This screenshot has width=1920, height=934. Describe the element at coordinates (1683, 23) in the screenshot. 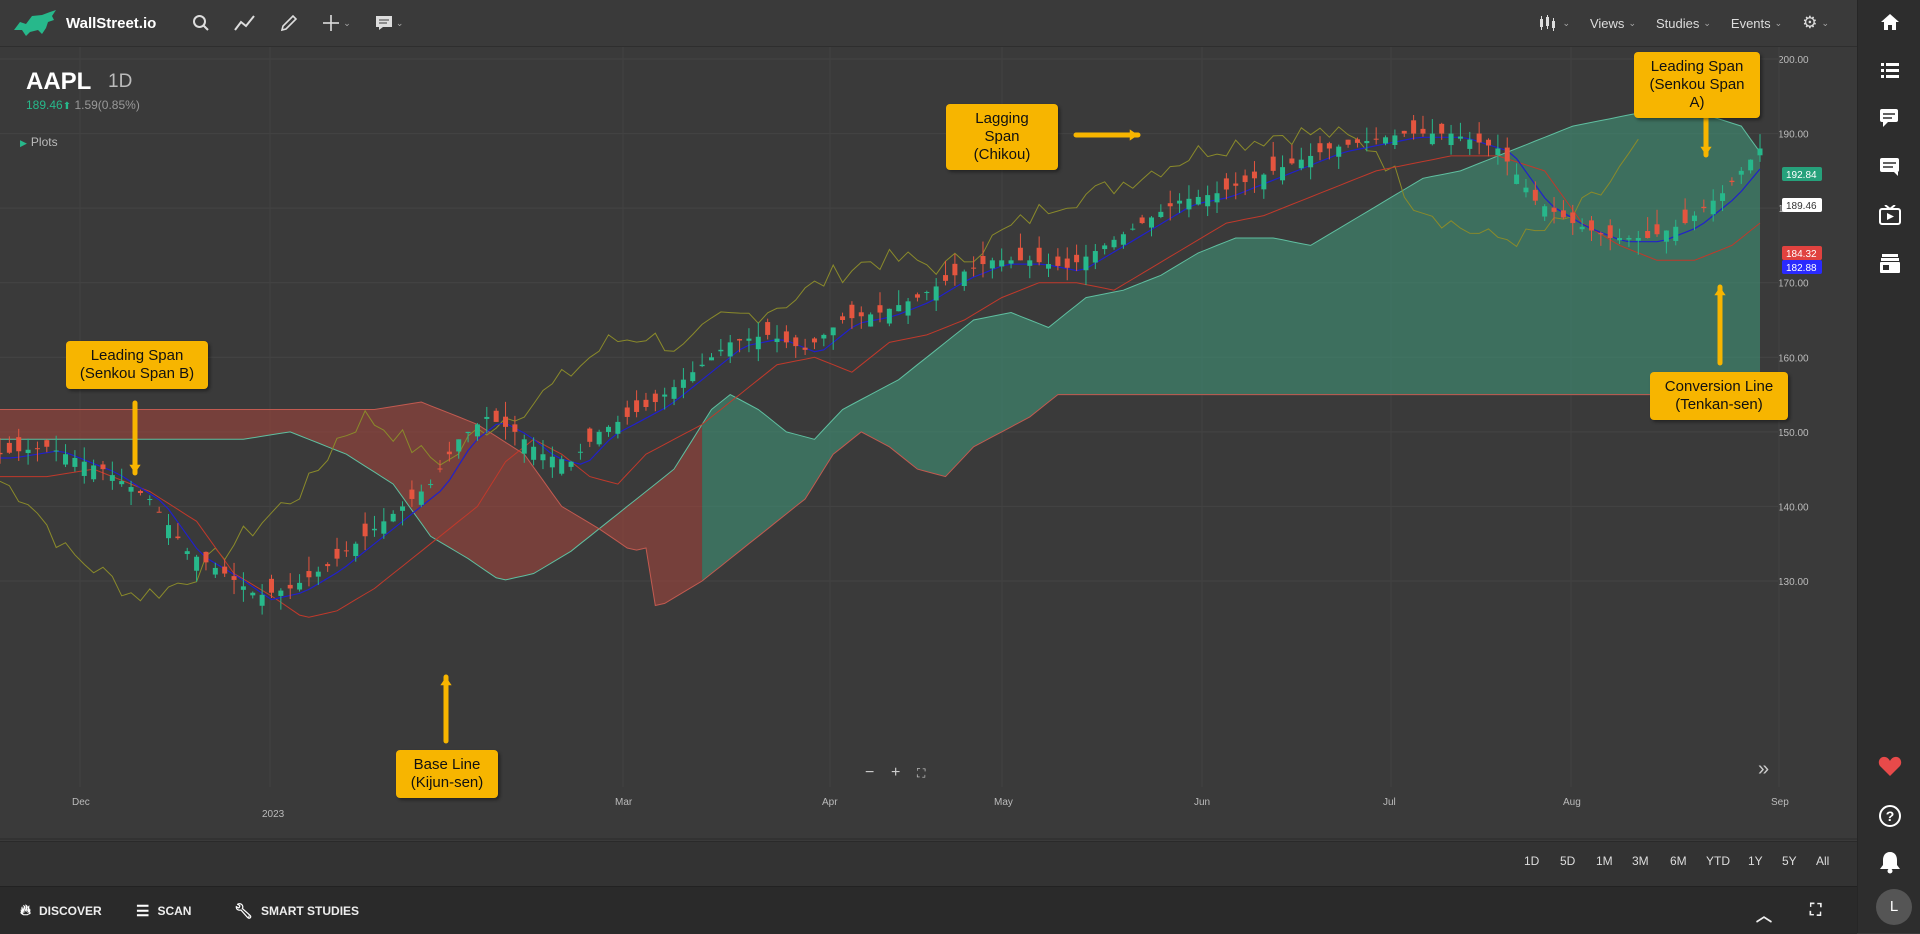

I see `studies-menu: Studies ⌄` at that location.